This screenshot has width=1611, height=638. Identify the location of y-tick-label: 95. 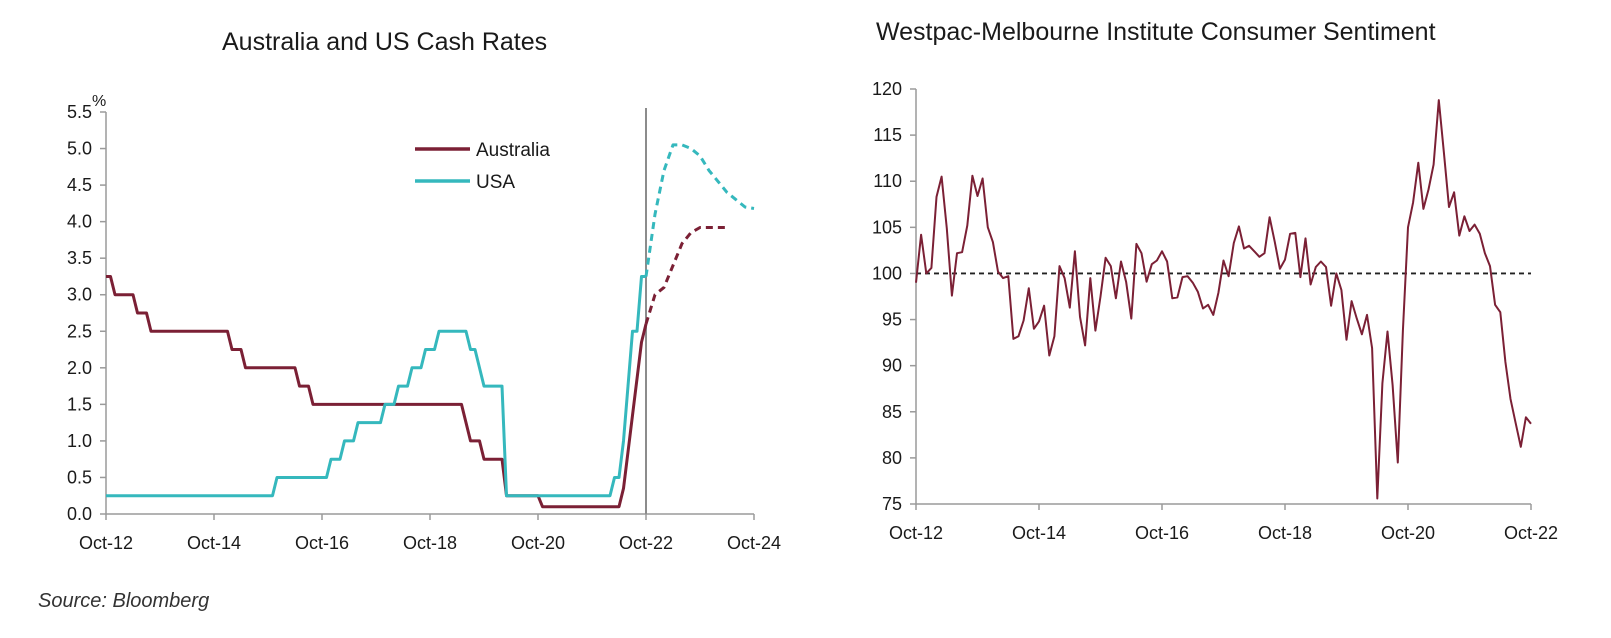
(892, 320).